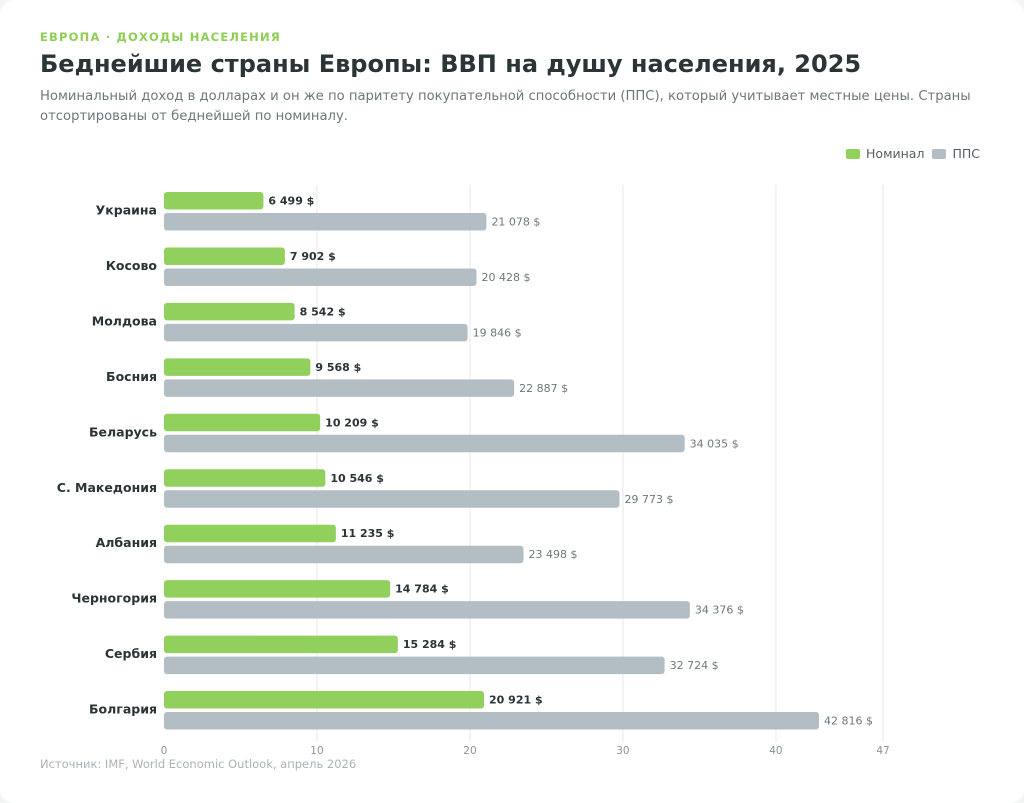  What do you see at coordinates (853, 153) in the screenshot?
I see `legend-swatch-nominal` at bounding box center [853, 153].